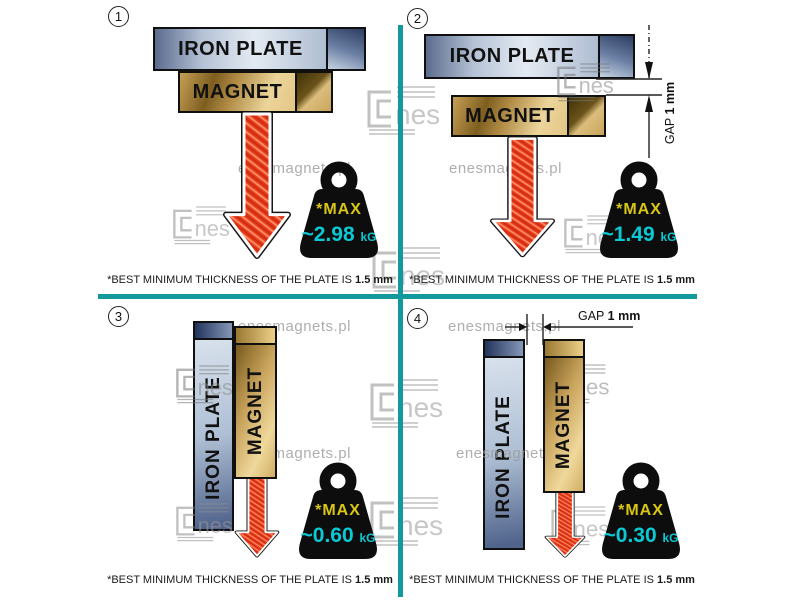  Describe the element at coordinates (417, 18) in the screenshot. I see `panel-number-badge: 2` at that location.